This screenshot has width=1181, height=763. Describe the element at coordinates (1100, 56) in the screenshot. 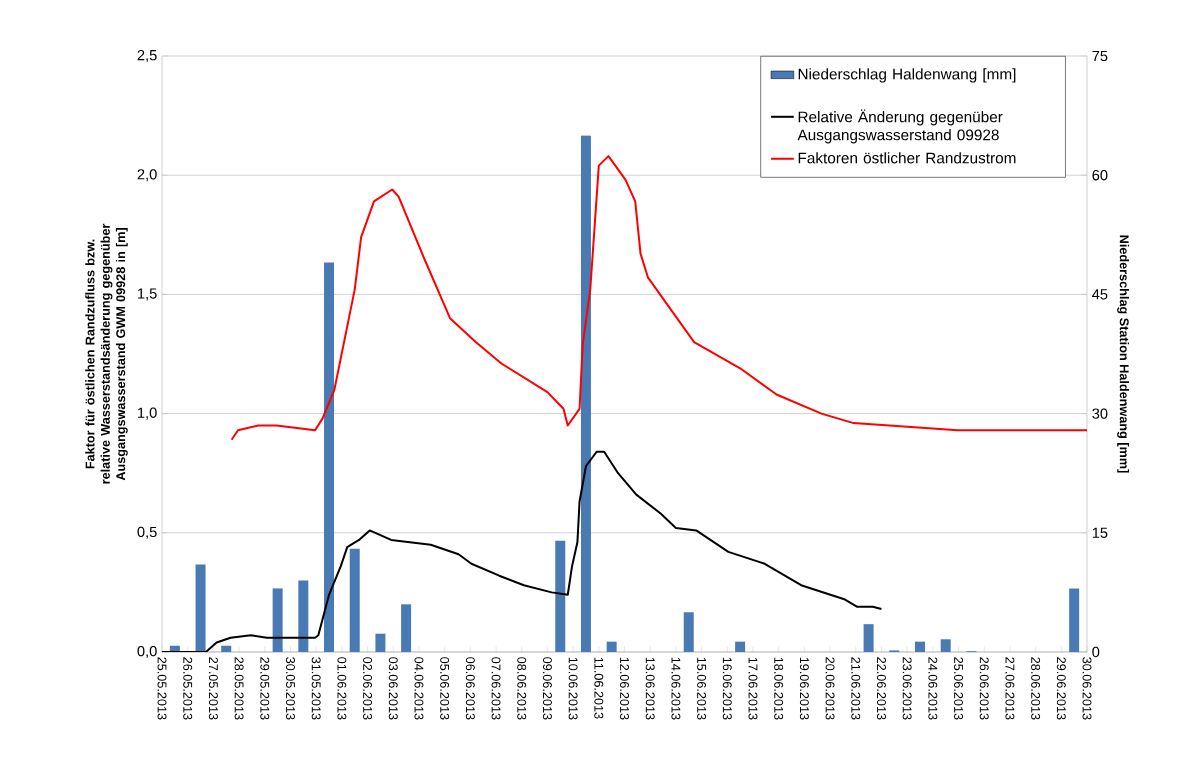

I see `y2-tick-label: 75` at that location.